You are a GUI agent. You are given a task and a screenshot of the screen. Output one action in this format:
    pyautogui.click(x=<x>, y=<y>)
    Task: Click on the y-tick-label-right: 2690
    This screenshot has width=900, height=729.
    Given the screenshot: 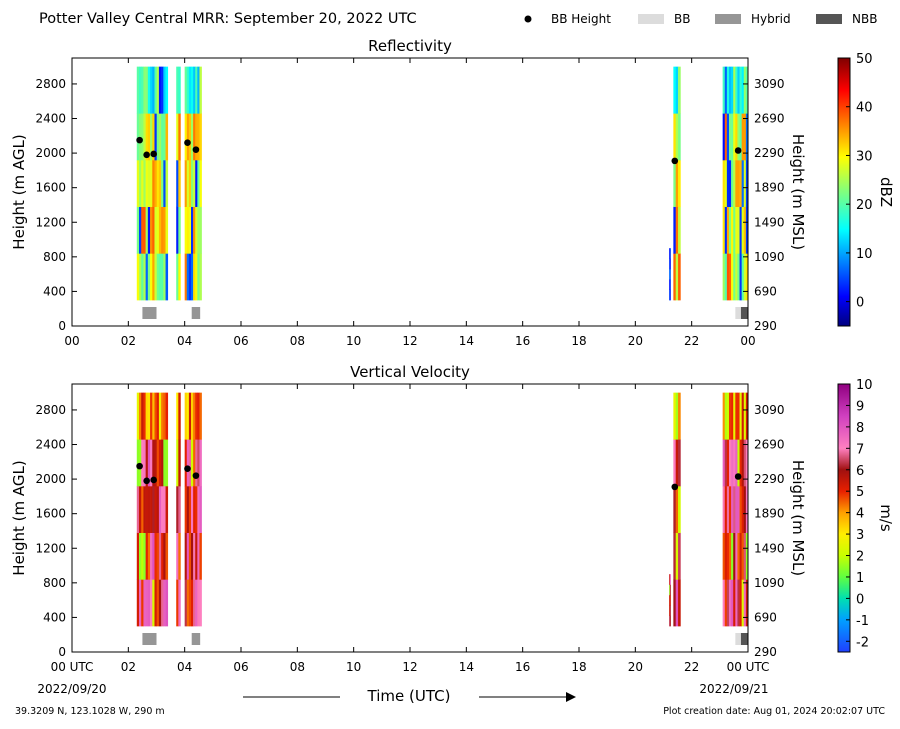 What is the action you would take?
    pyautogui.click(x=769, y=445)
    